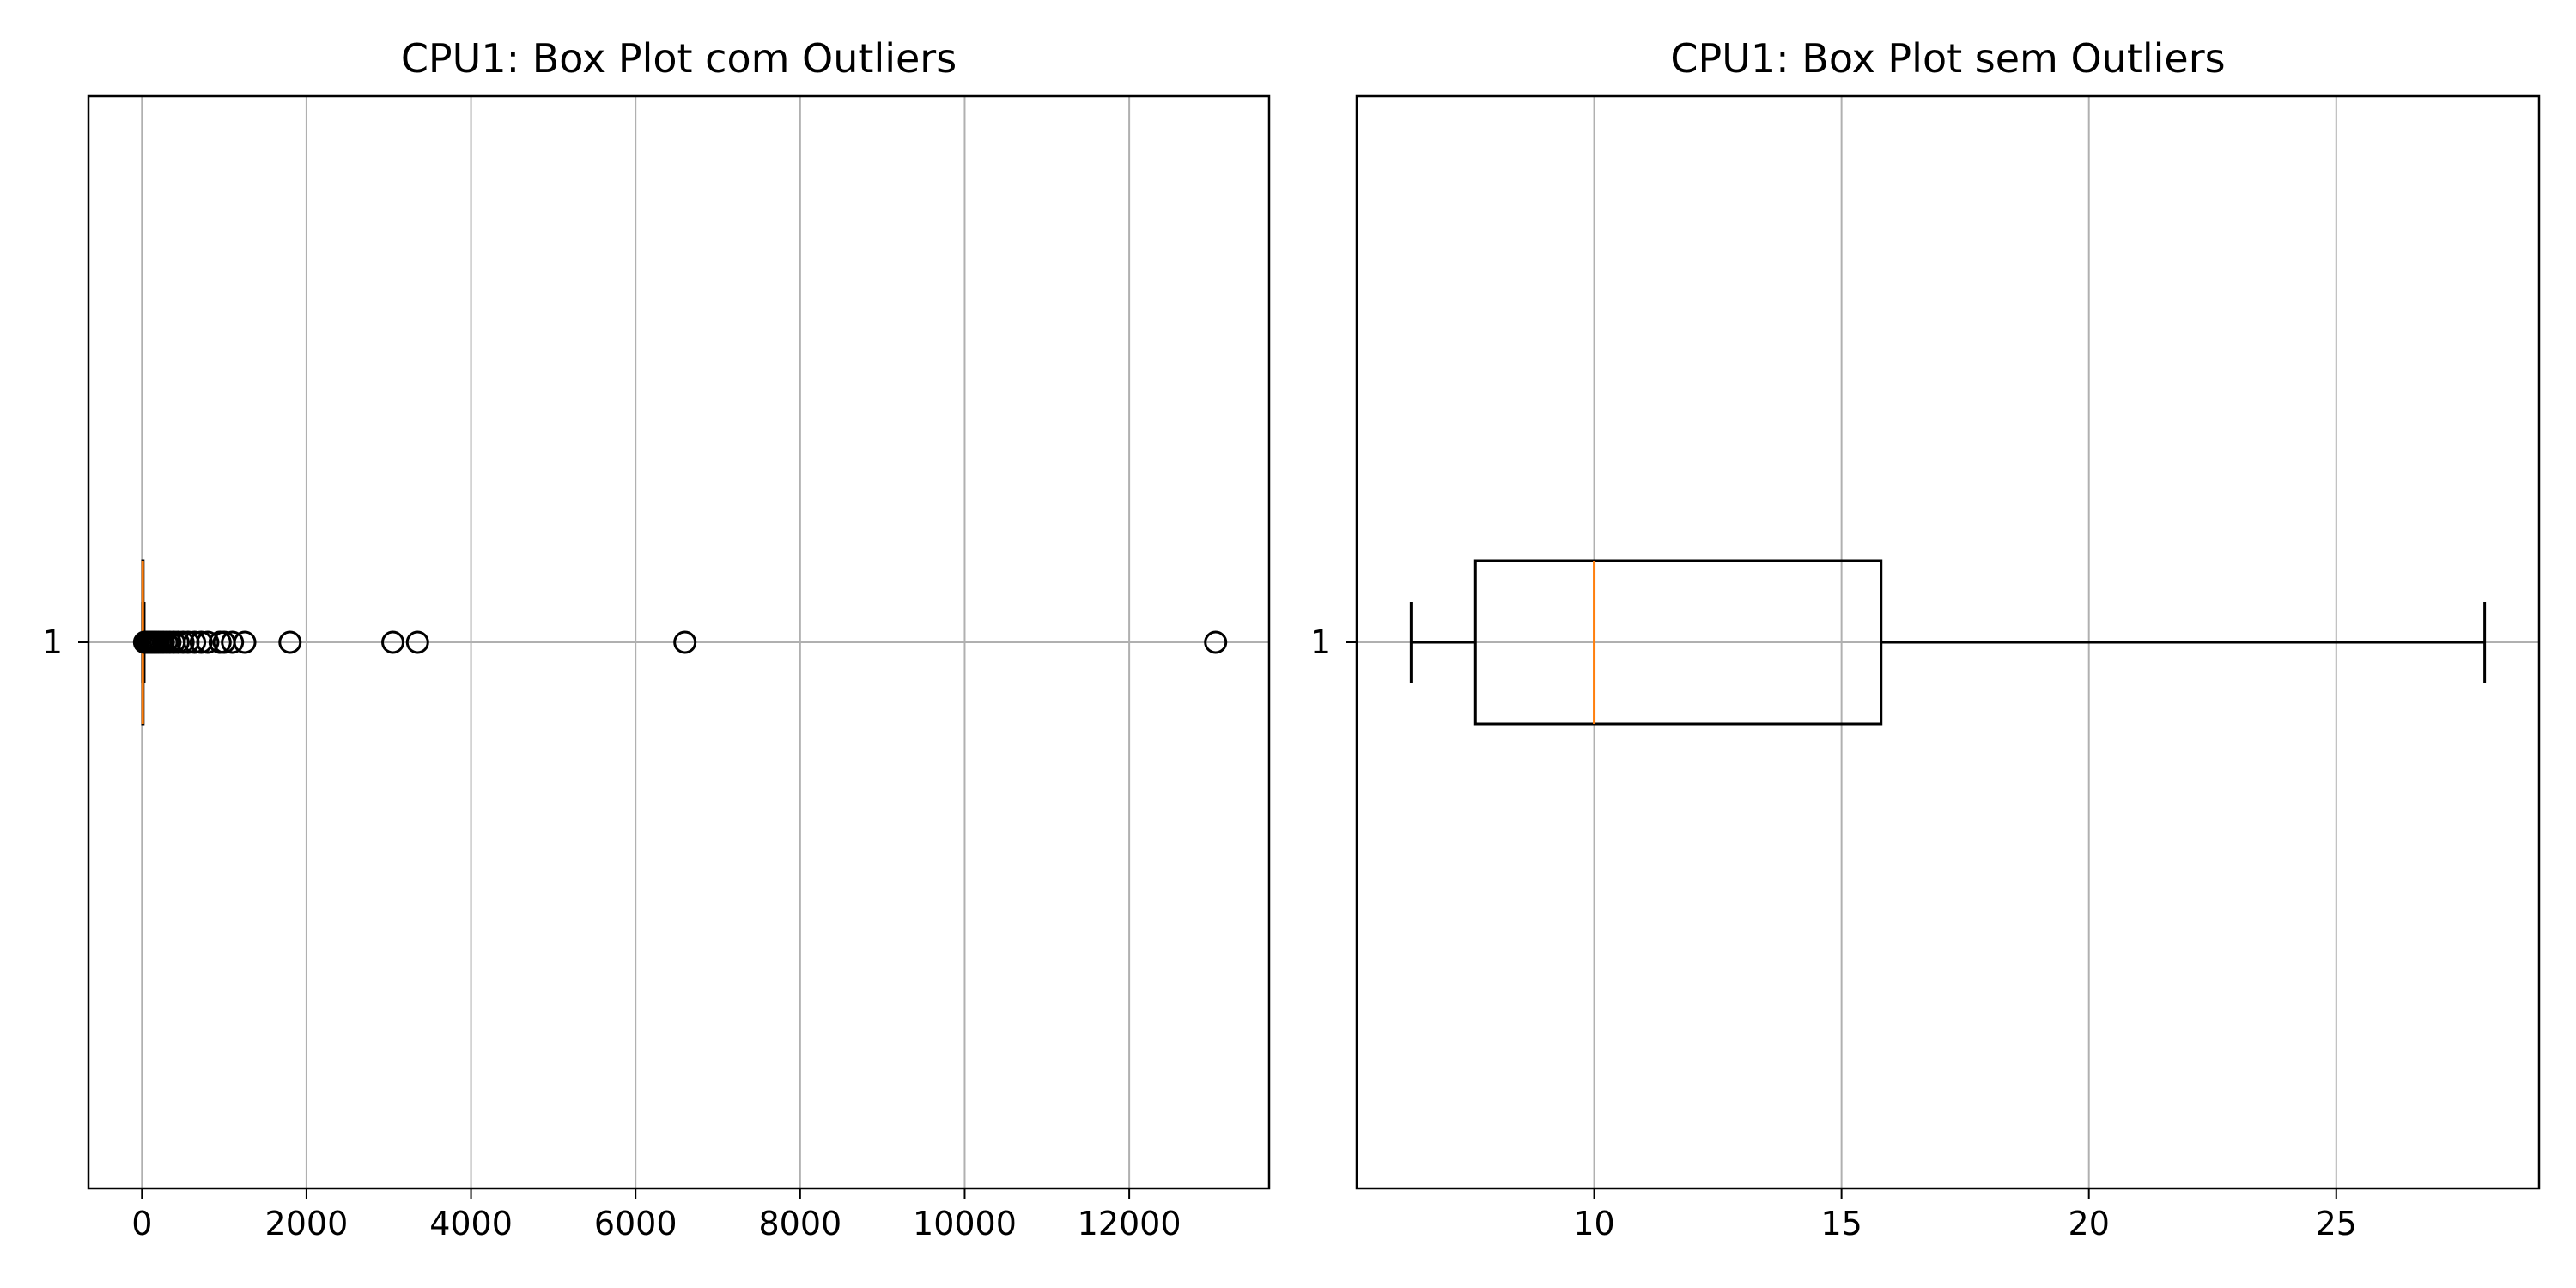 This screenshot has width=2576, height=1288. Describe the element at coordinates (1594, 1224) in the screenshot. I see `chart-2-xtick-label-0: 10` at that location.